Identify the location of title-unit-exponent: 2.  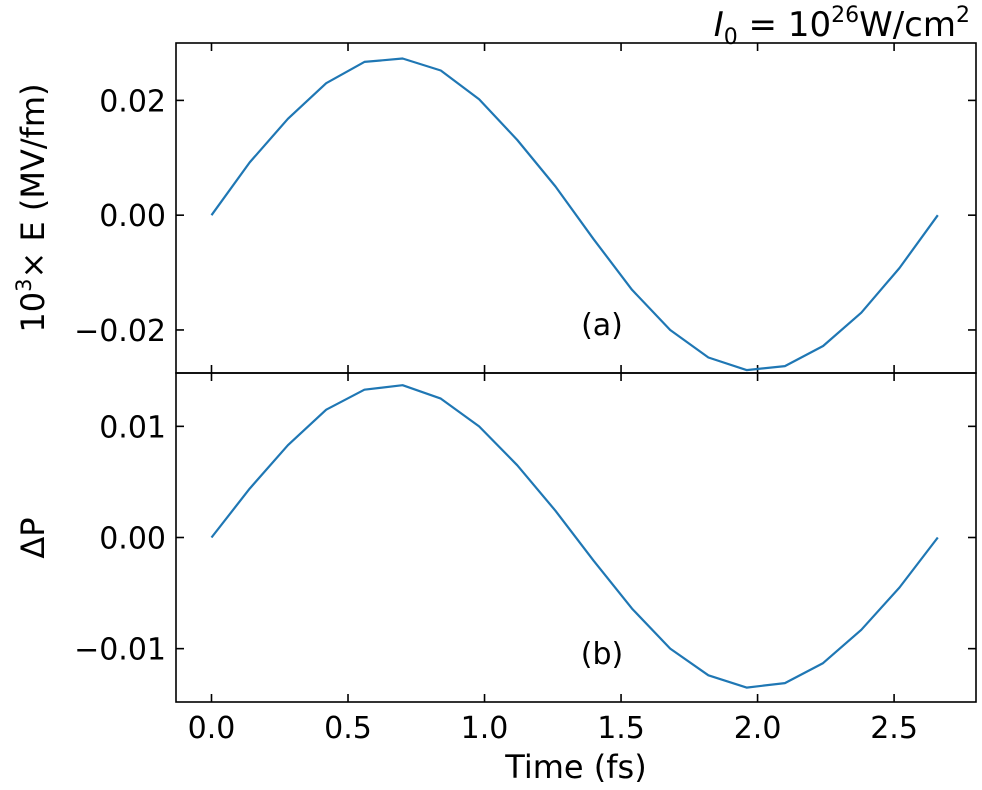
(963, 15).